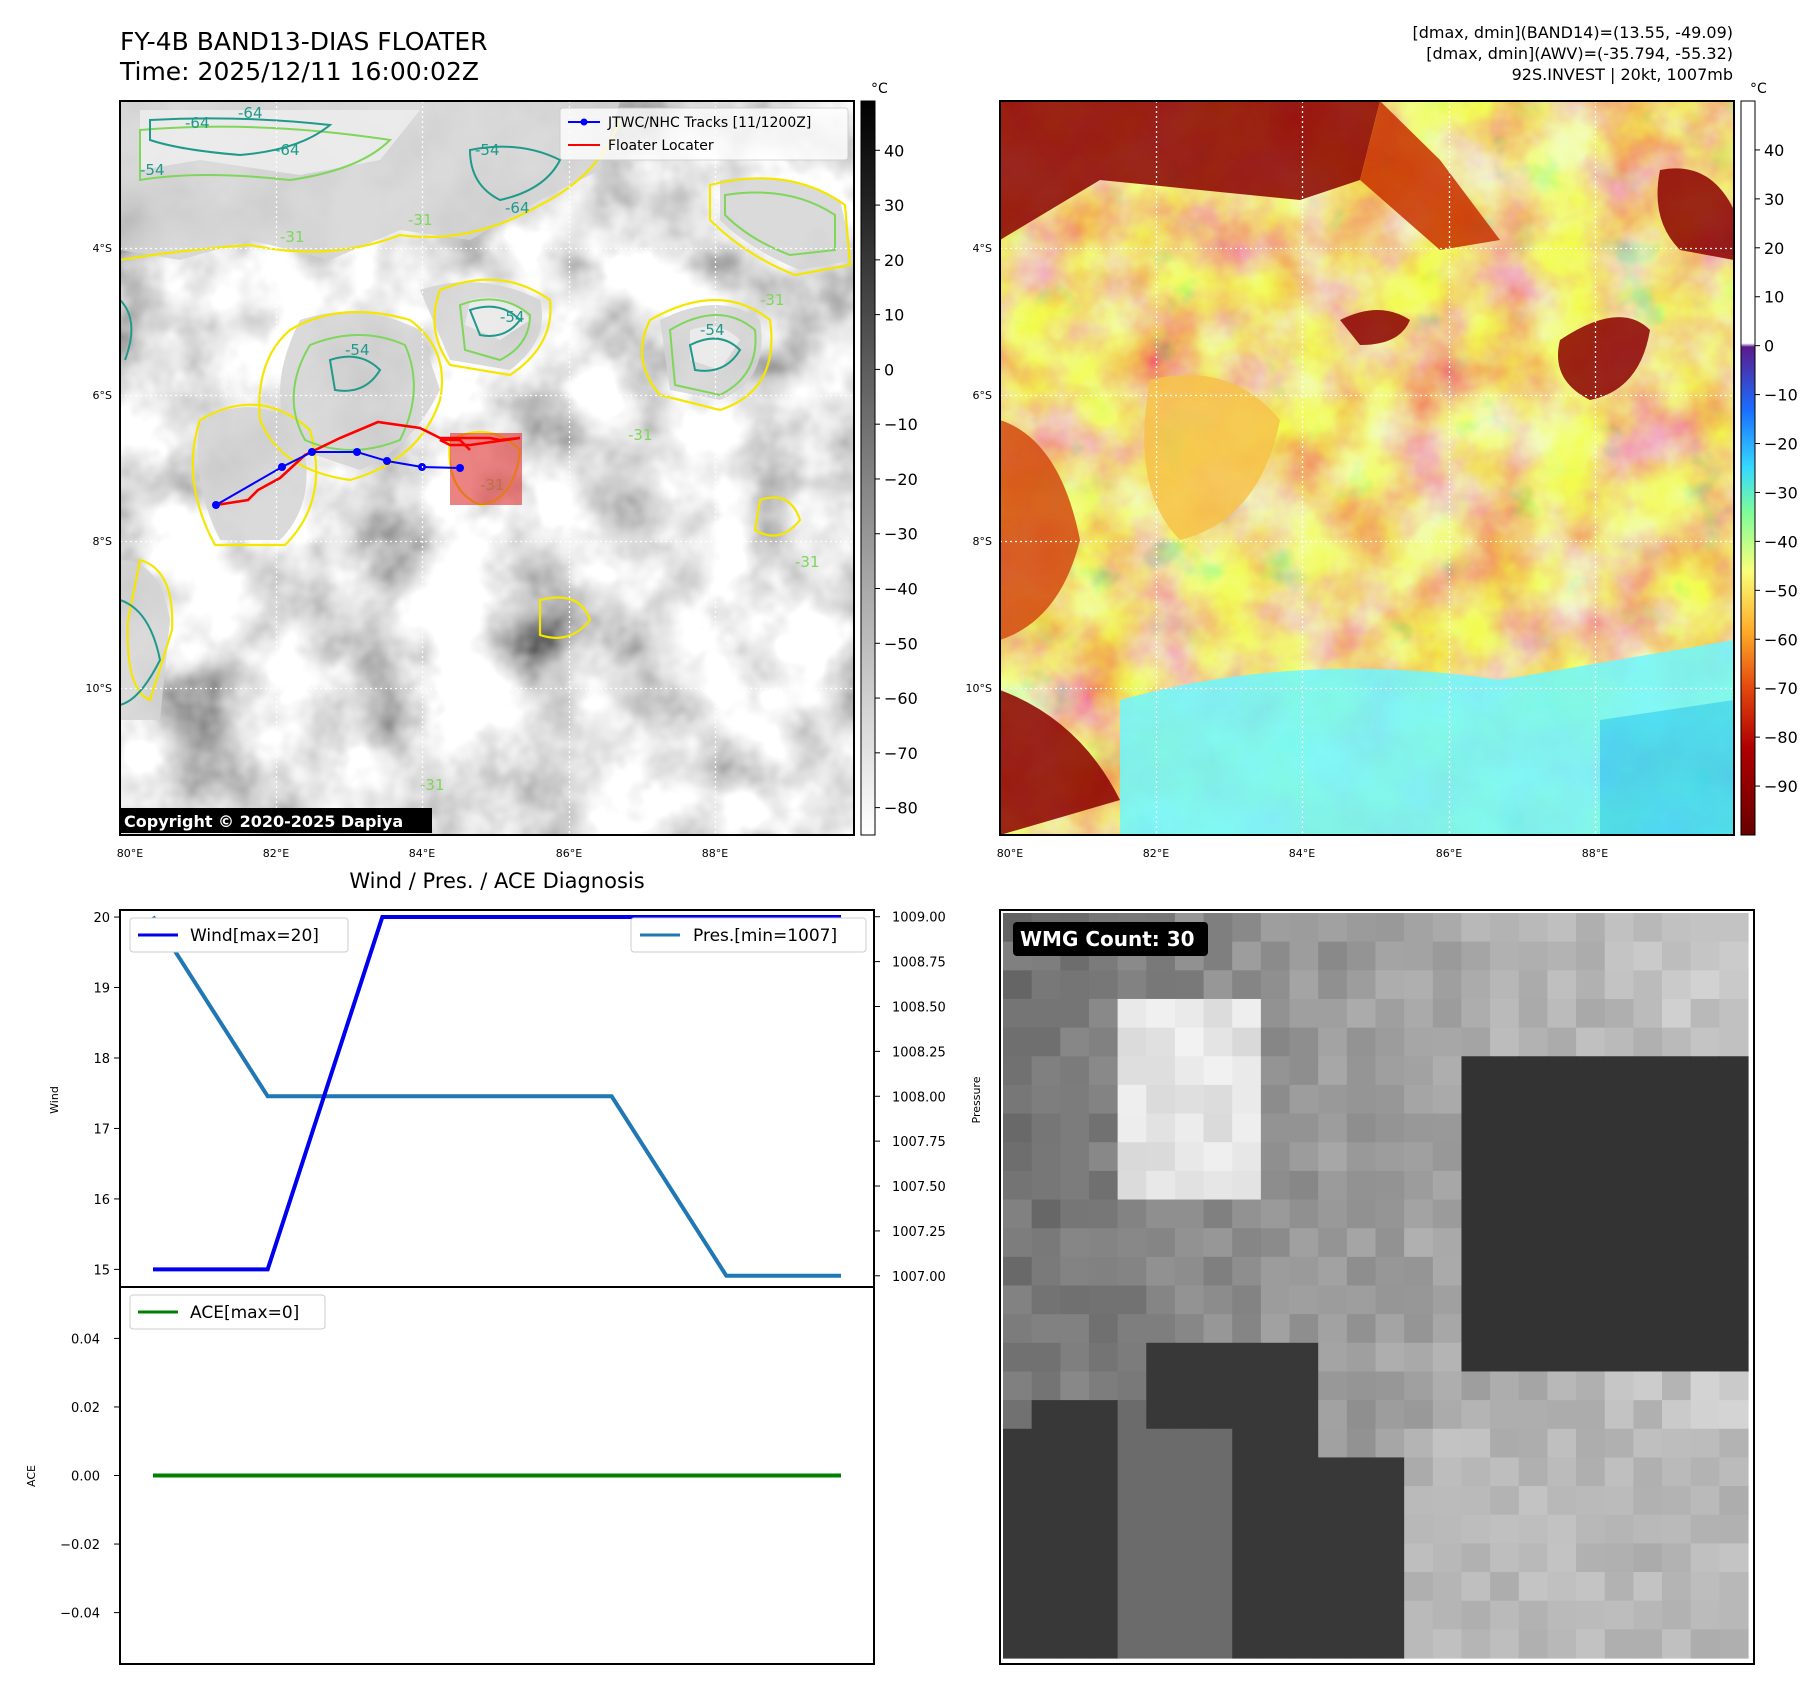 The height and width of the screenshot is (1690, 1813). I want to click on colorbar-tick-label: 30, so click(1774, 199).